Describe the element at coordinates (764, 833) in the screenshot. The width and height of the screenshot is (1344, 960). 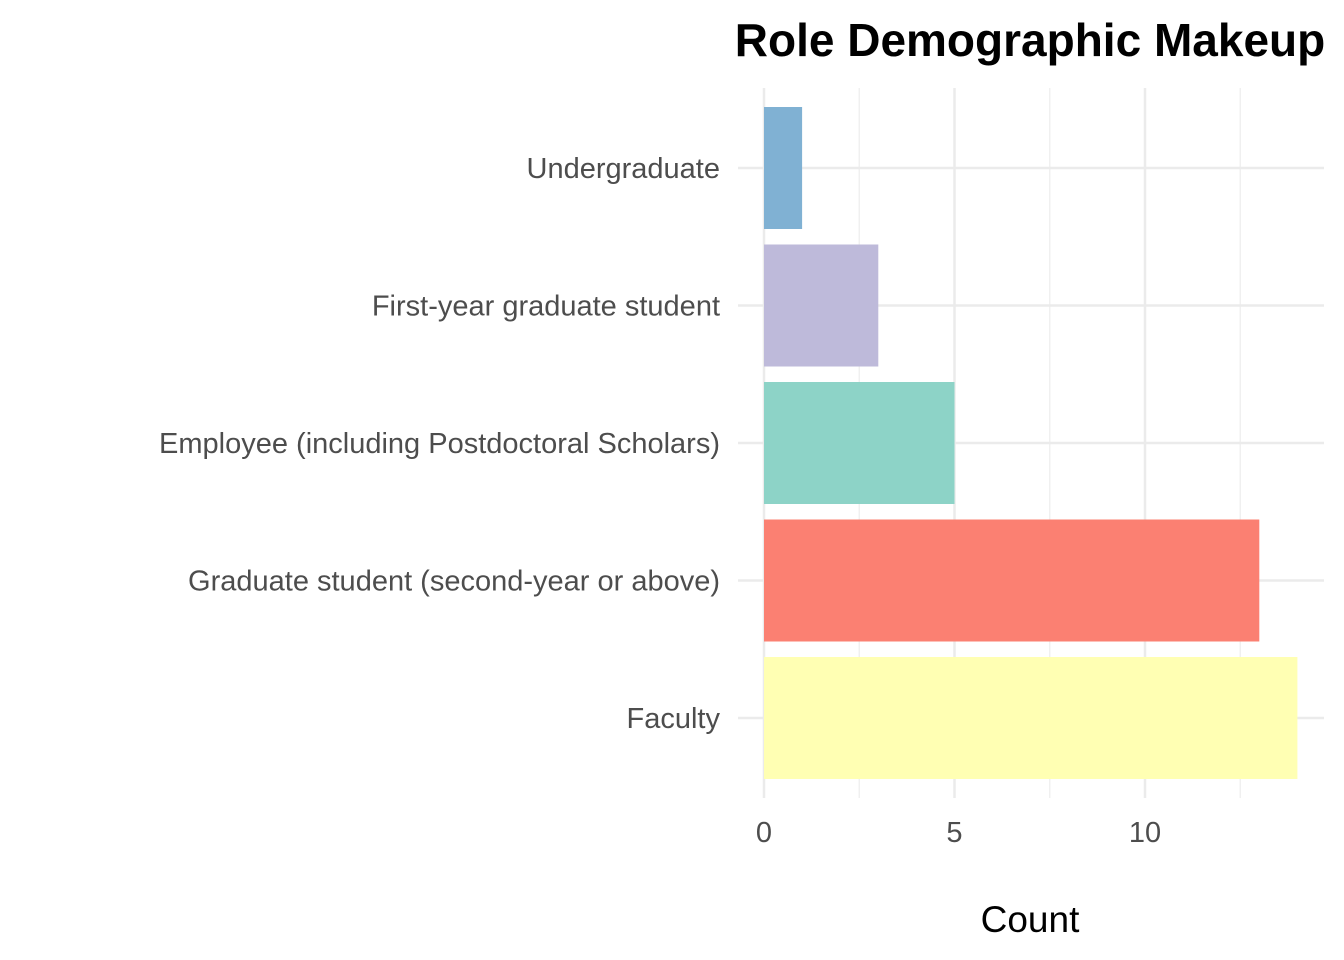
I see `x-tick-label: 0` at that location.